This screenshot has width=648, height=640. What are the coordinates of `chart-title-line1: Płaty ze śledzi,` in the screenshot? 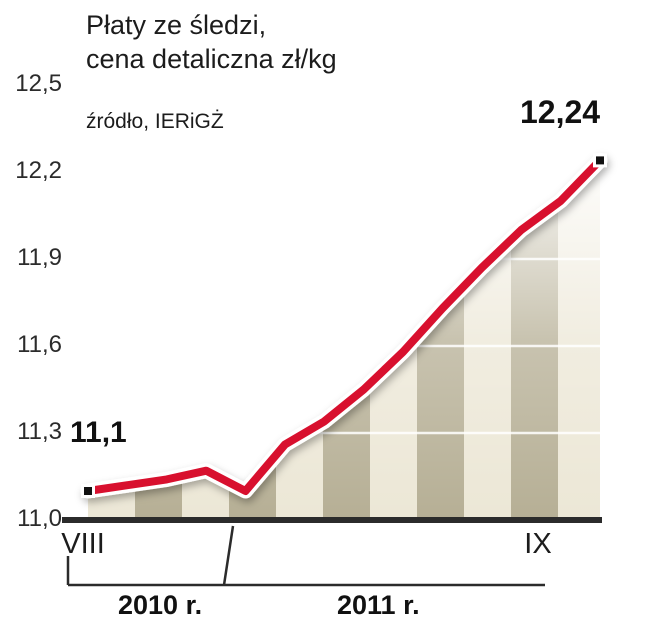 It's located at (176, 25).